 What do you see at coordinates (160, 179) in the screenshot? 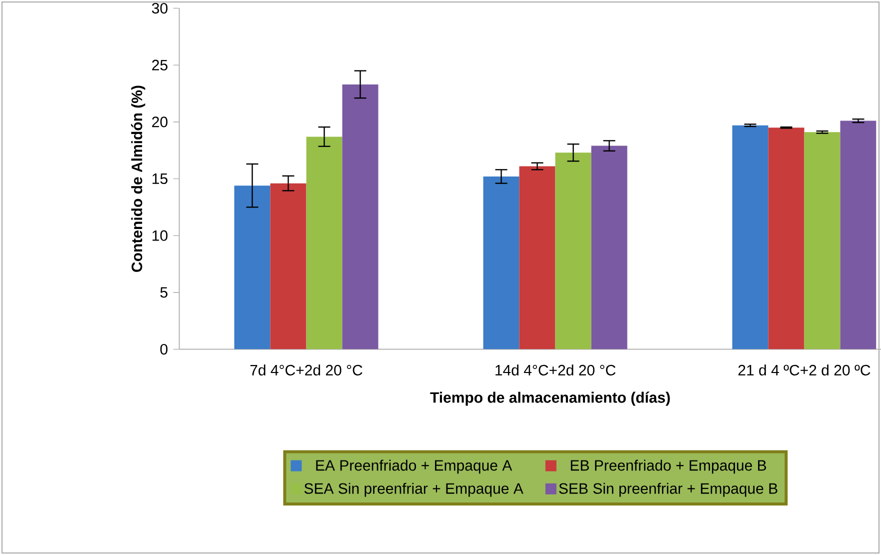
I see `y-tick-label: 15` at bounding box center [160, 179].